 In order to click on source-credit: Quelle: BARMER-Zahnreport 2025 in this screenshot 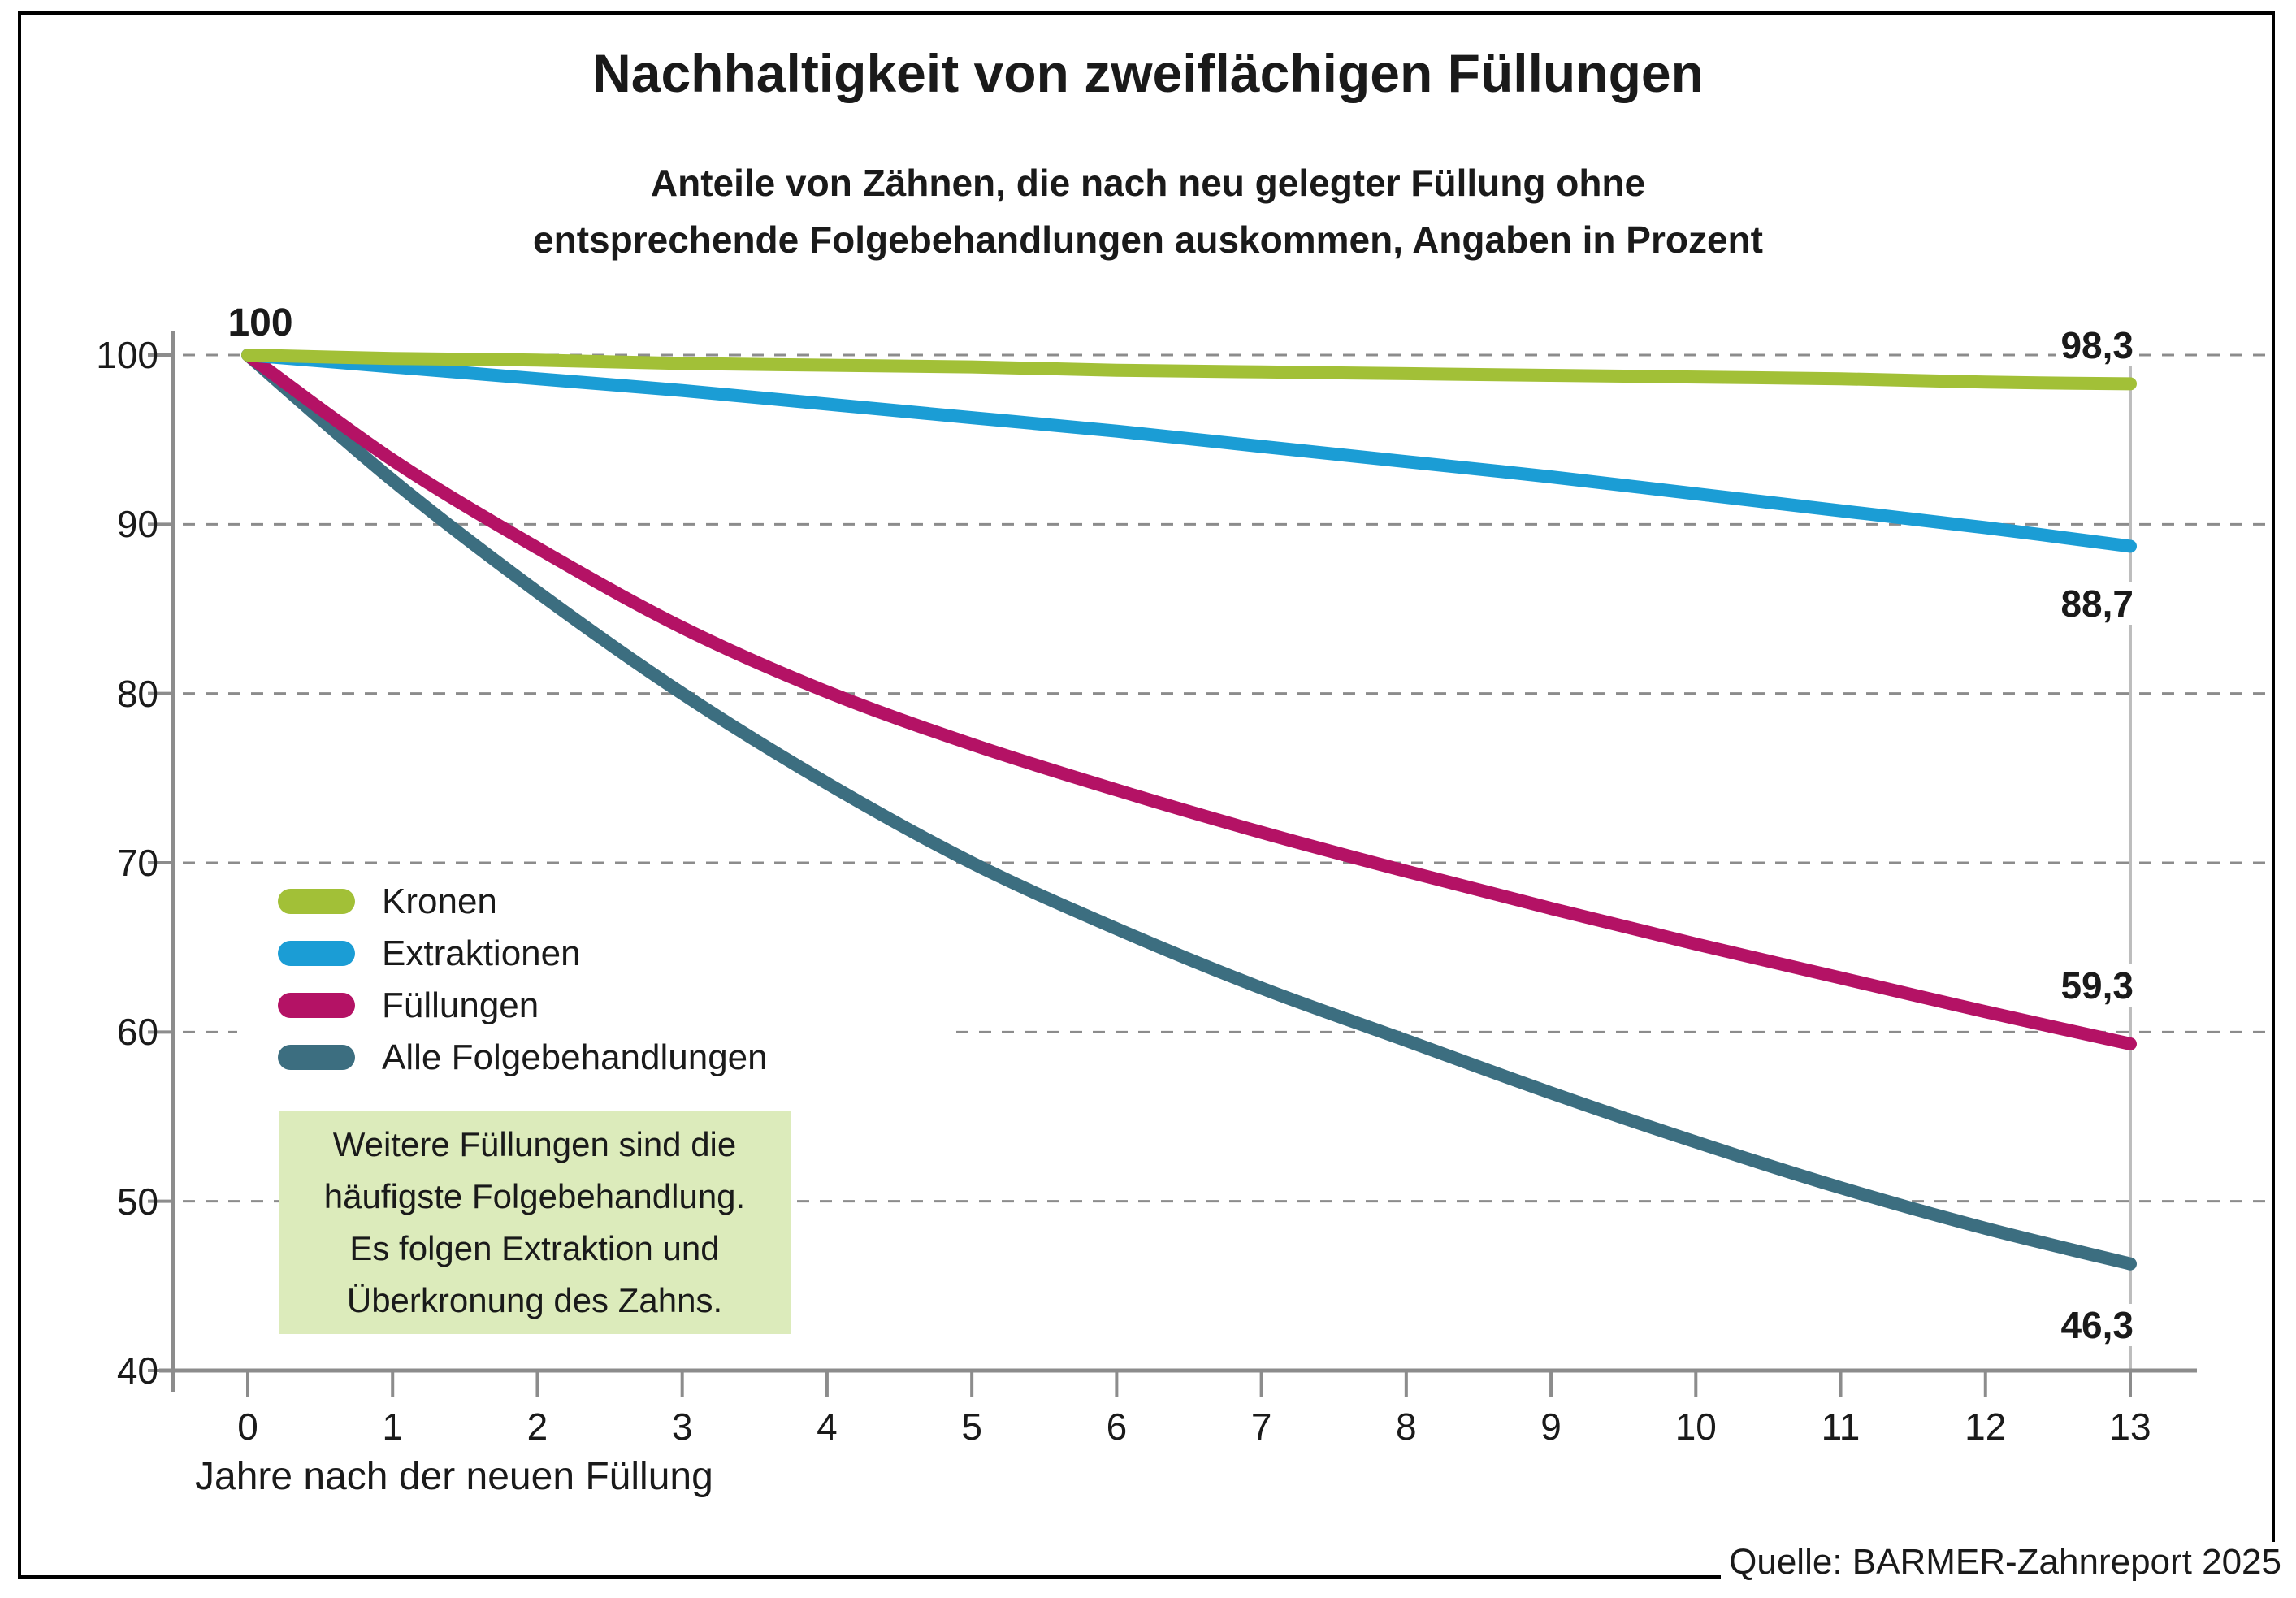, I will do `click(2003, 1562)`.